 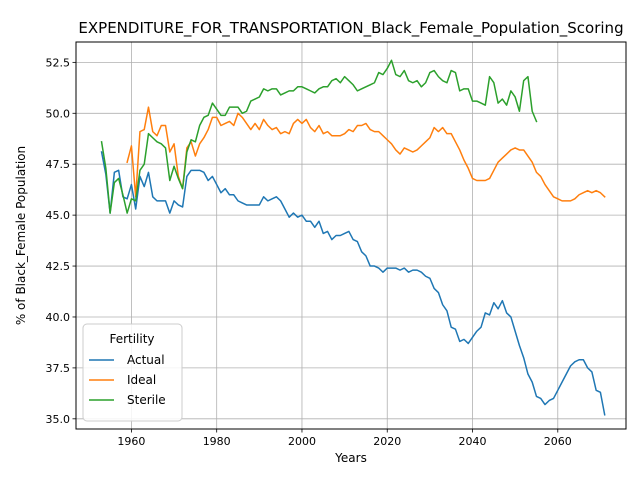 What do you see at coordinates (146, 400) in the screenshot?
I see `legend-label-sterile: Sterile` at bounding box center [146, 400].